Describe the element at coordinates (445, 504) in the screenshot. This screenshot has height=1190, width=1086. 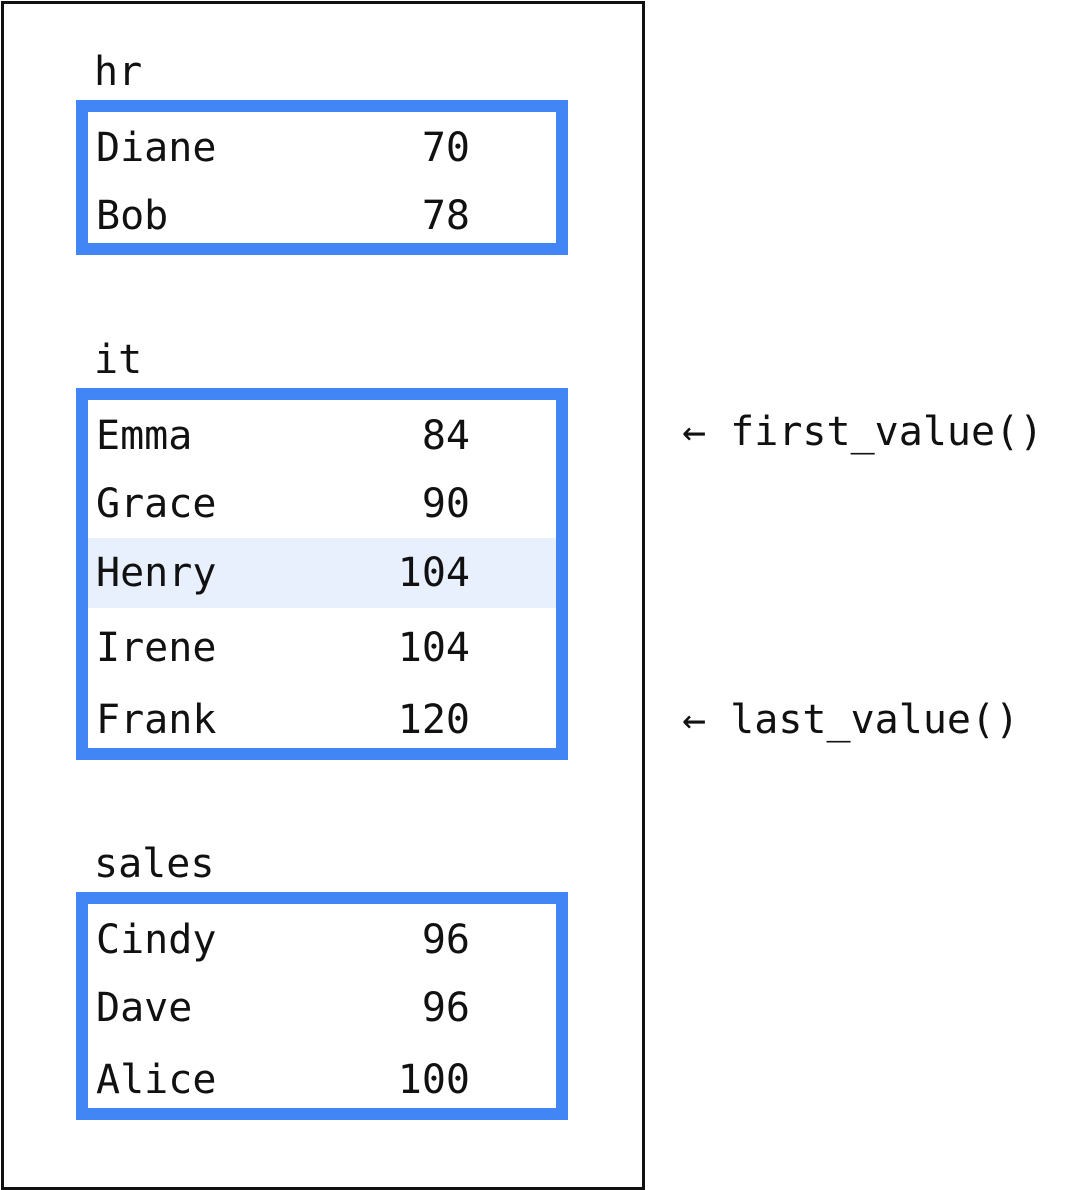
I see `row-value: 90` at that location.